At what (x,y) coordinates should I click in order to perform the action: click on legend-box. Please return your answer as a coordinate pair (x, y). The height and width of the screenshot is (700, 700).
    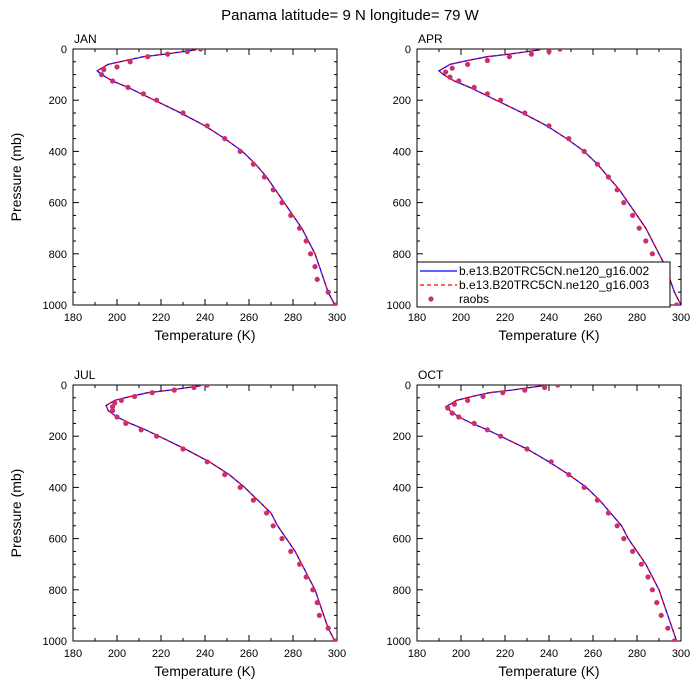
    Looking at the image, I should click on (543, 284).